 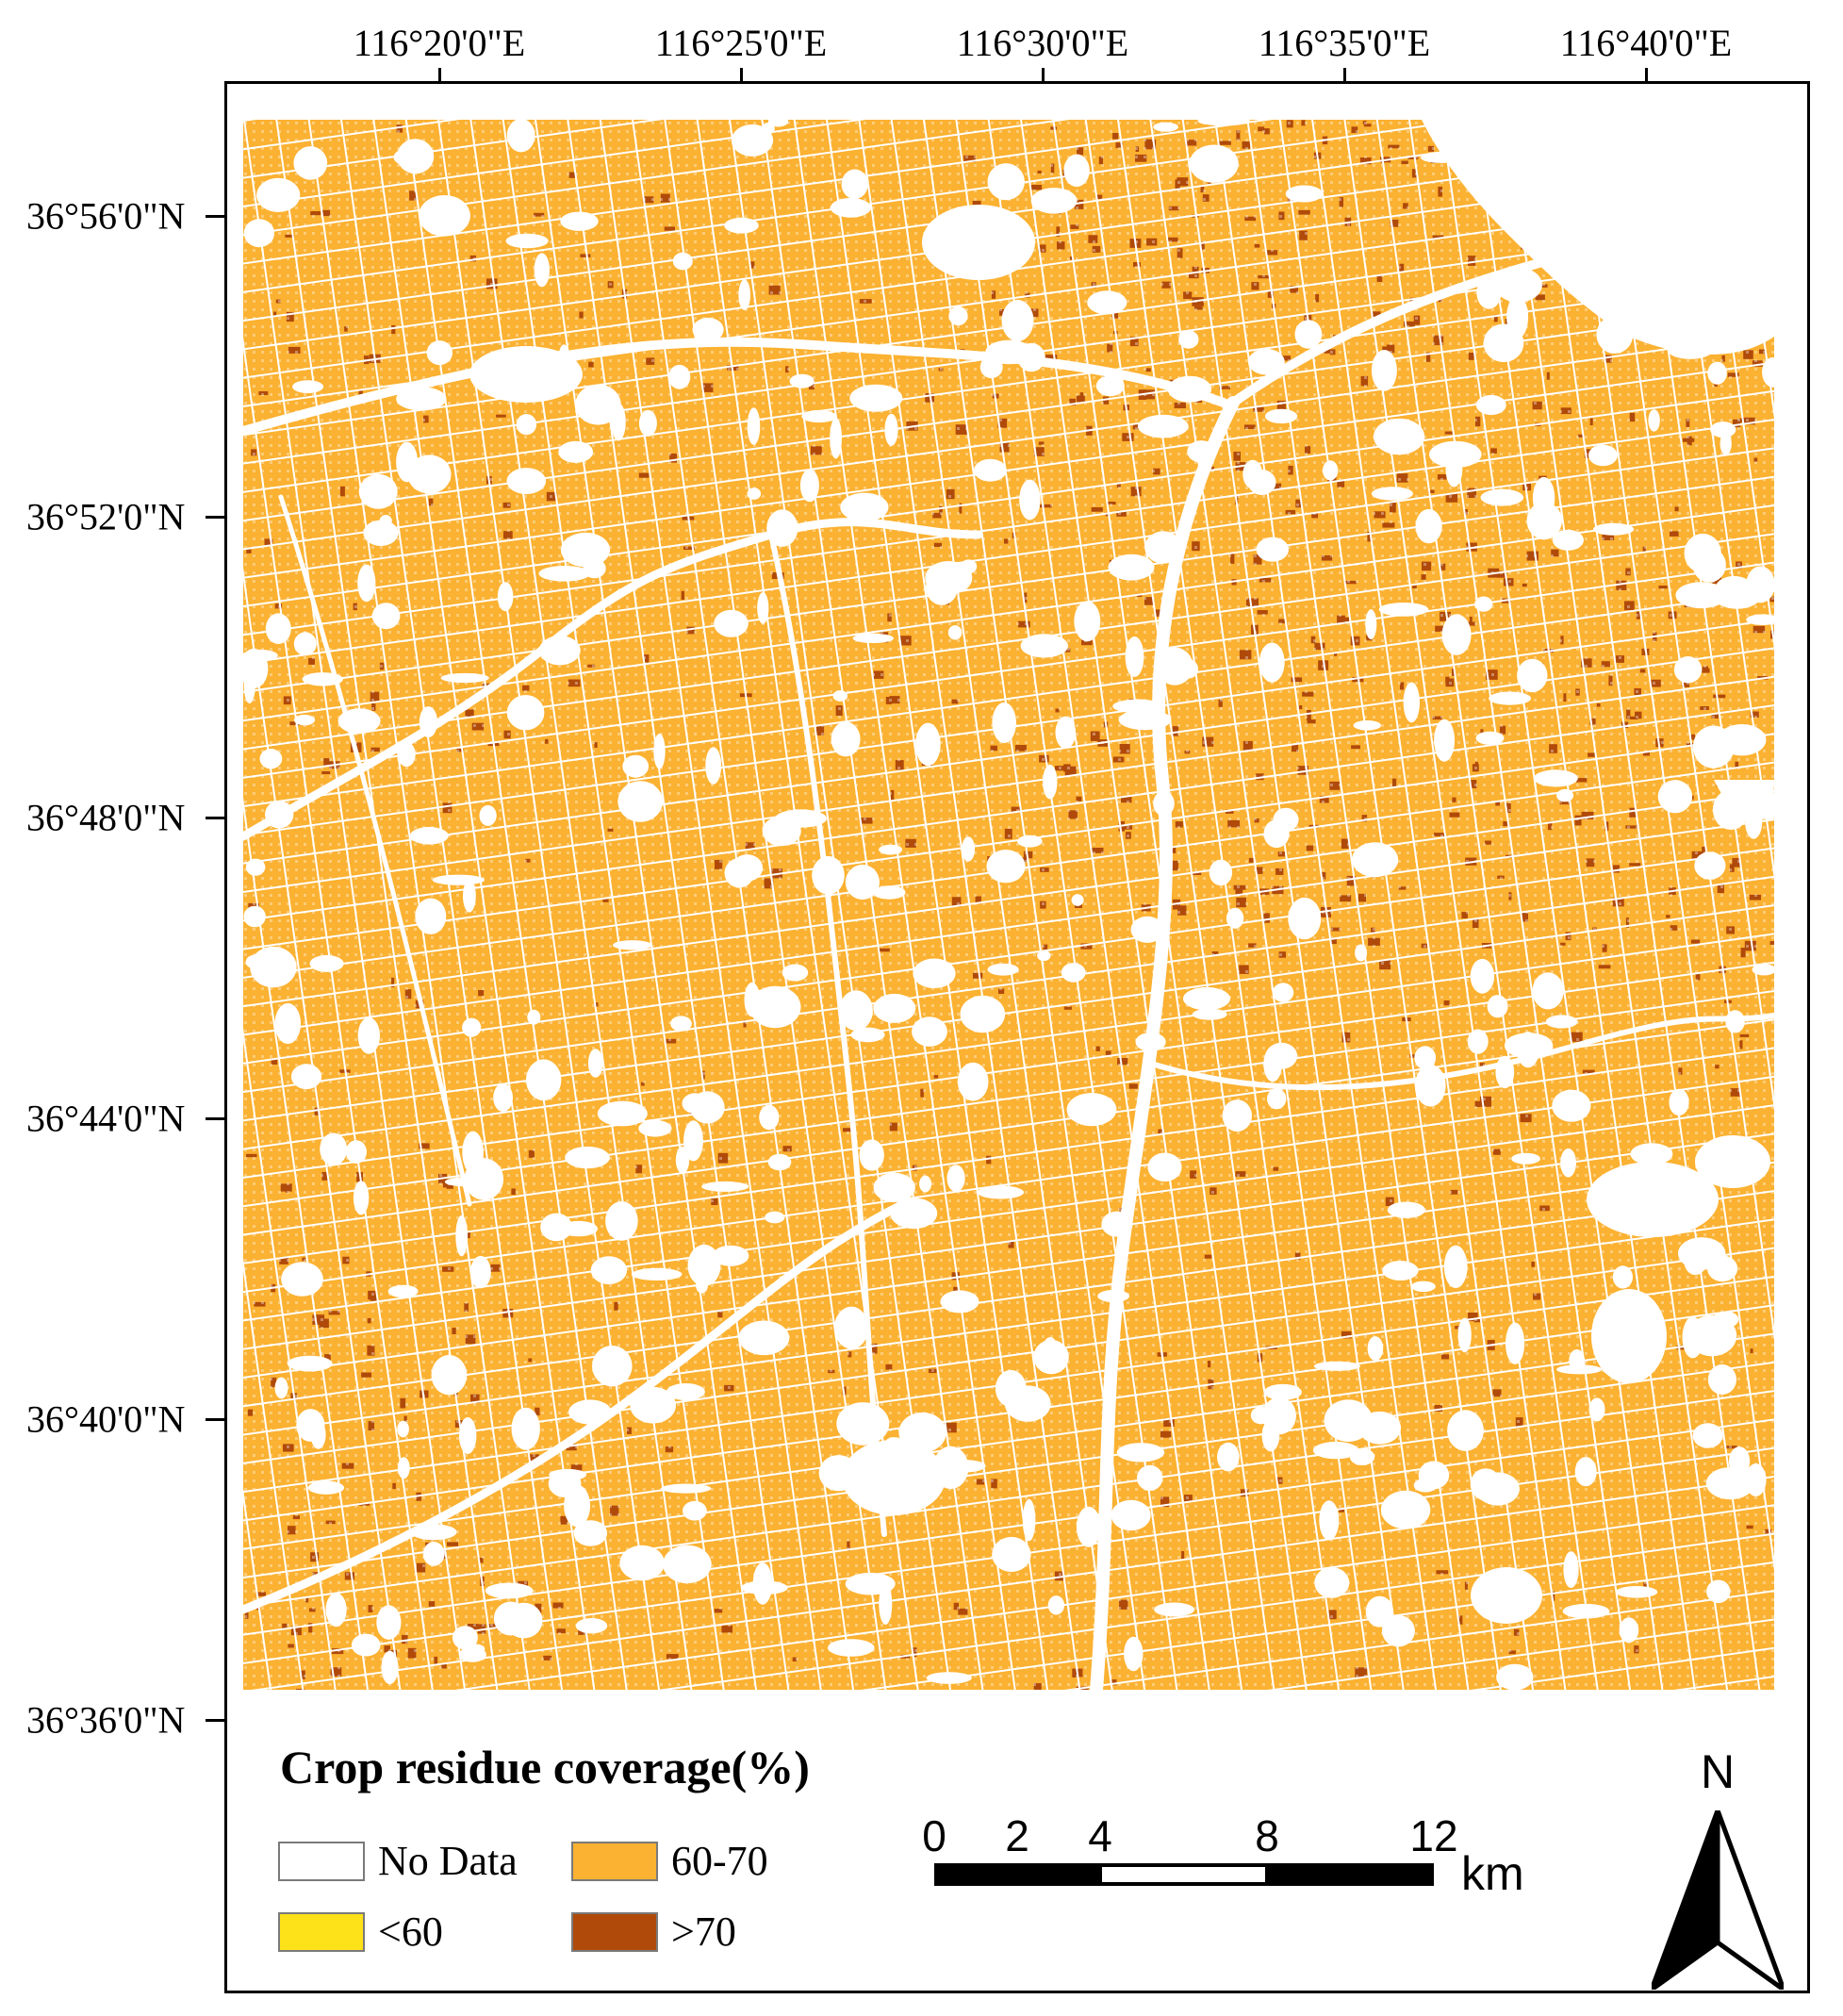 I want to click on road-sw, so click(x=575, y=1406).